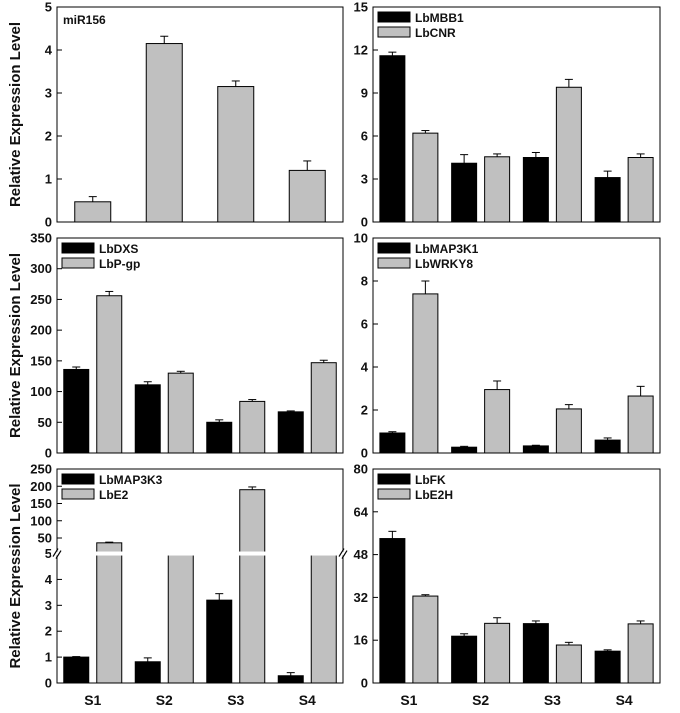  Describe the element at coordinates (568, 664) in the screenshot. I see `bar-lbe2h-s3` at that location.